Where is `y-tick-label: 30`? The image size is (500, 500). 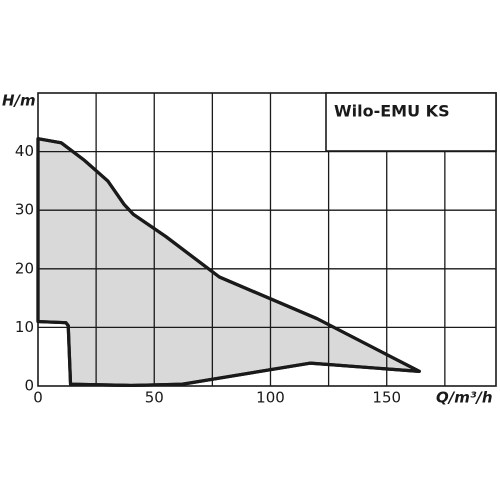
y-tick-label: 30 is located at coordinates (24, 210).